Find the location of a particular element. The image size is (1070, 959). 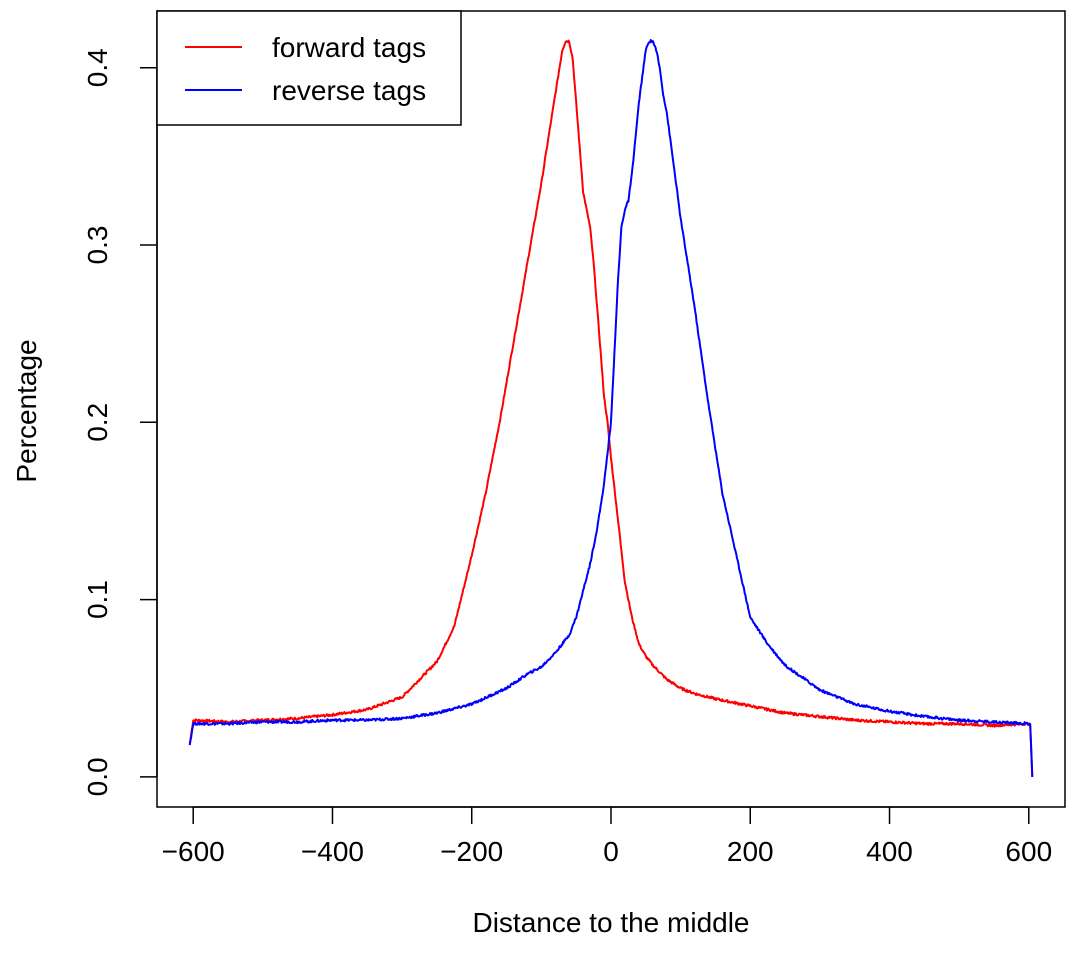

legend-label-forward: forward tags is located at coordinates (349, 47).